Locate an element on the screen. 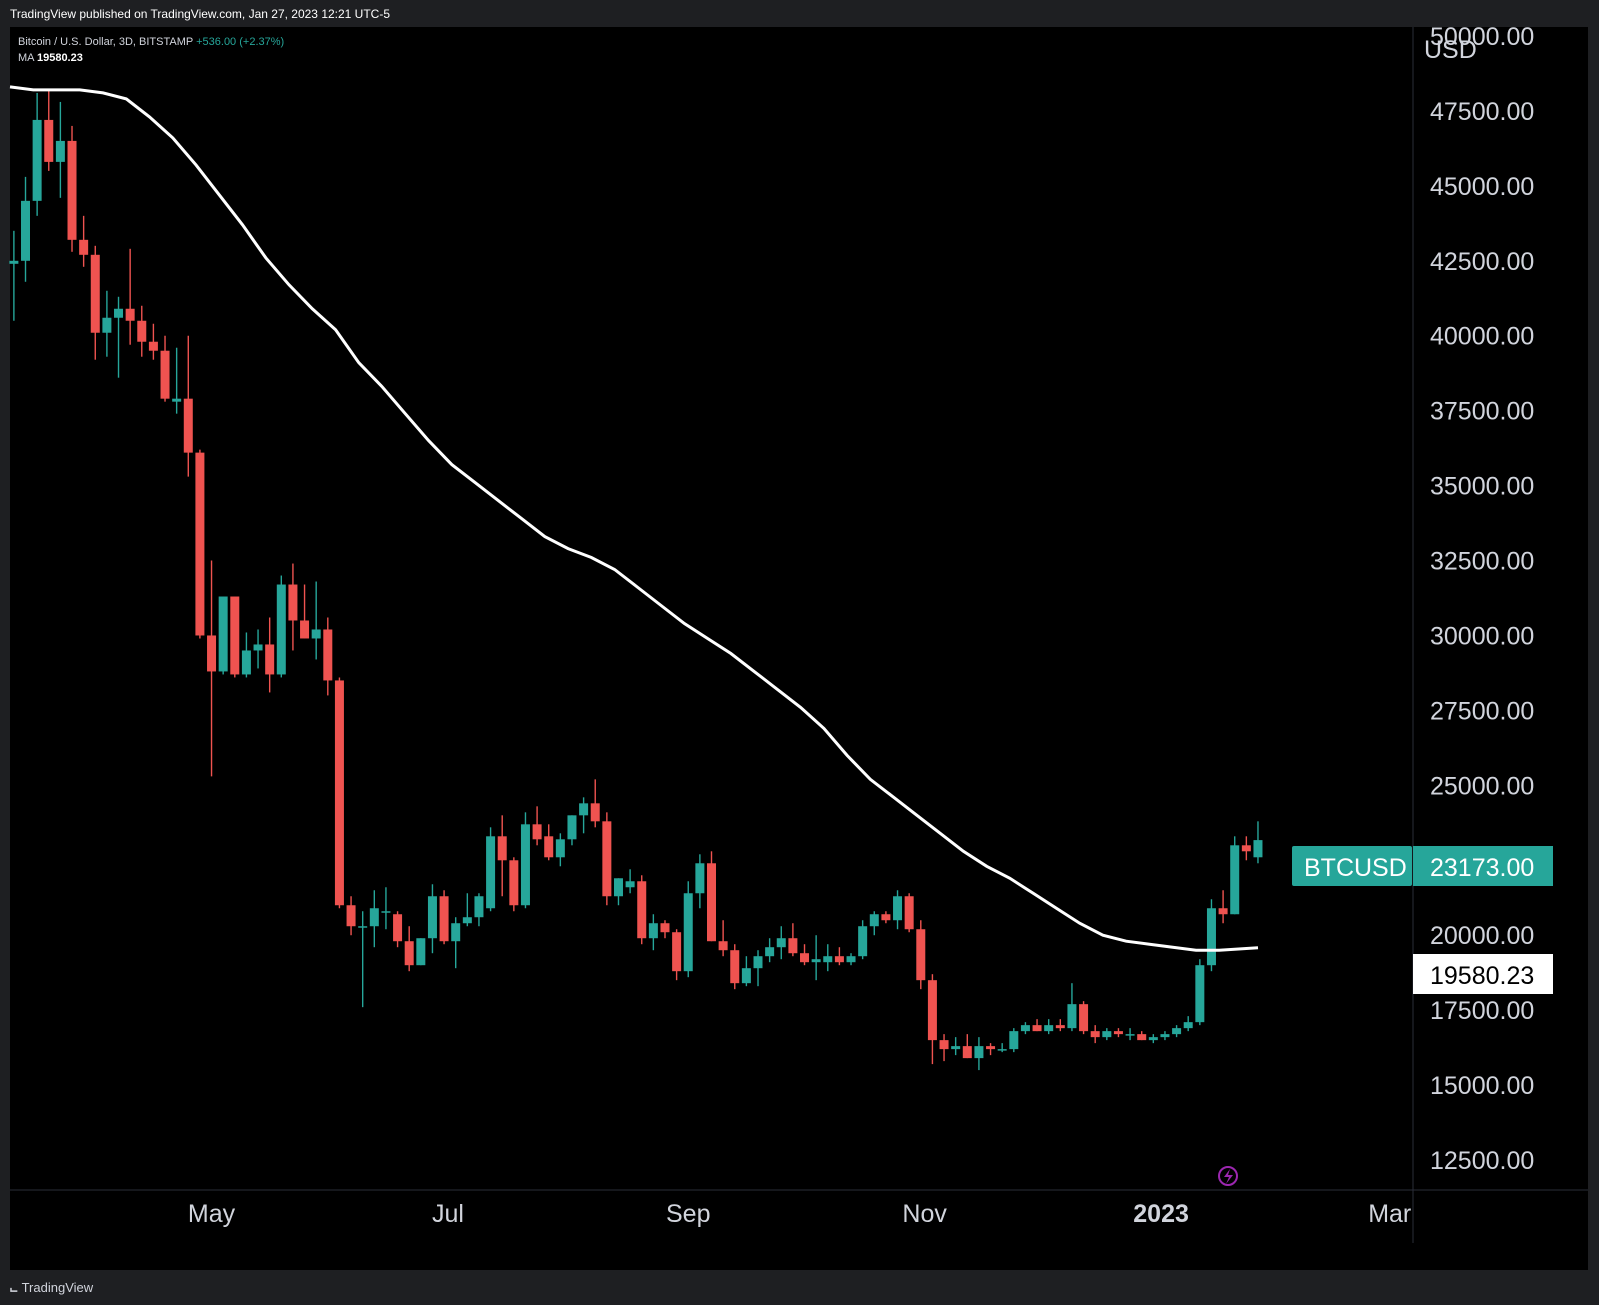 The height and width of the screenshot is (1305, 1599). ma-row: MA 19580.23 is located at coordinates (151, 58).